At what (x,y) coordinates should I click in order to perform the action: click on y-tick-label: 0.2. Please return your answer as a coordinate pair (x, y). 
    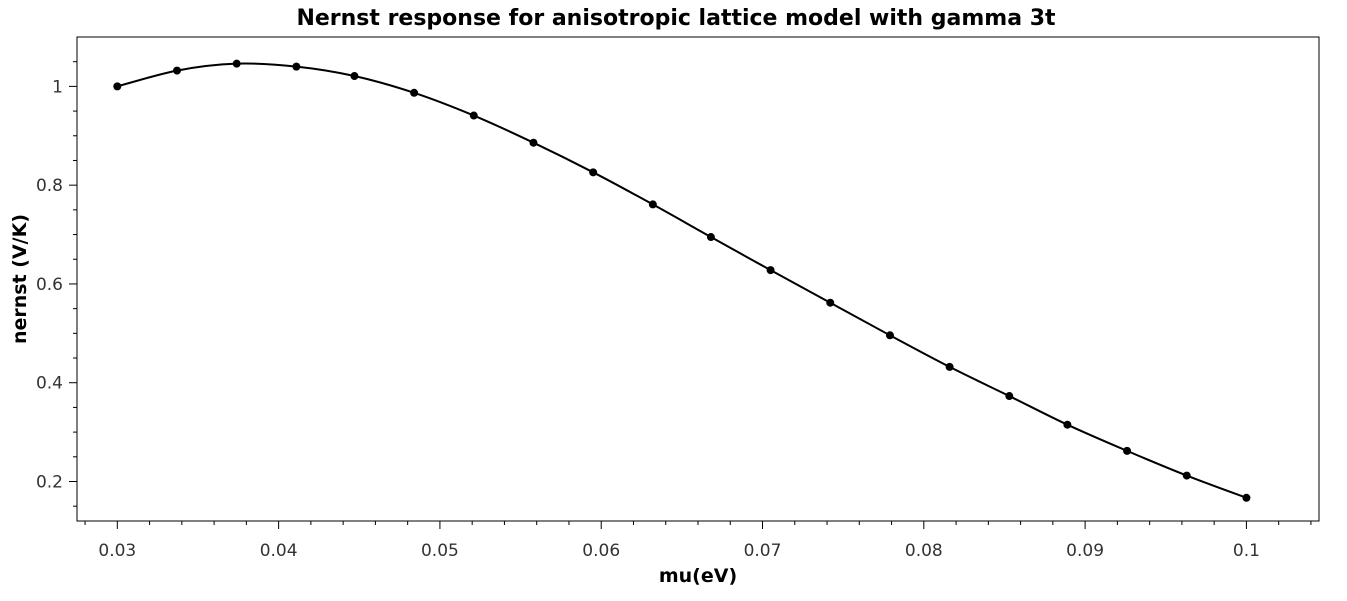
    Looking at the image, I should click on (49, 482).